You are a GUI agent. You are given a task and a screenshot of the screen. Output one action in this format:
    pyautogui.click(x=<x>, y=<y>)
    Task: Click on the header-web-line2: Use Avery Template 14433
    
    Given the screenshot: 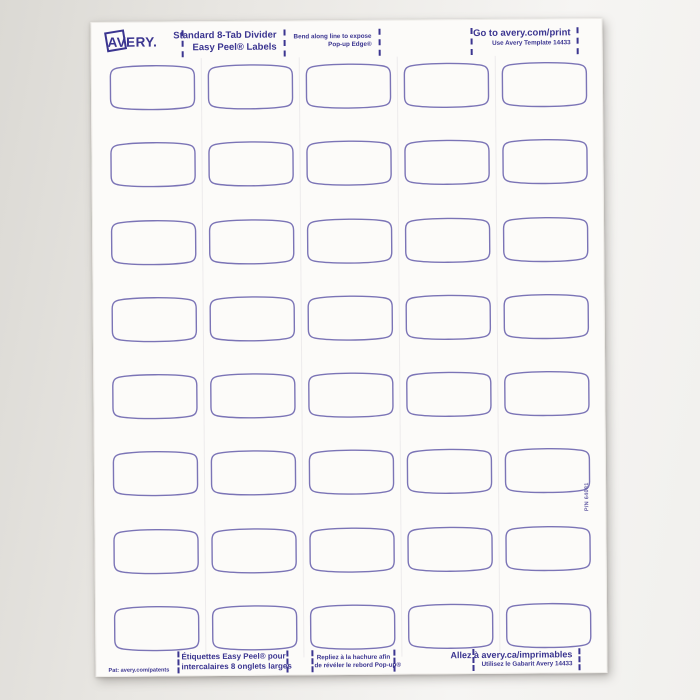 What is the action you would take?
    pyautogui.click(x=531, y=43)
    